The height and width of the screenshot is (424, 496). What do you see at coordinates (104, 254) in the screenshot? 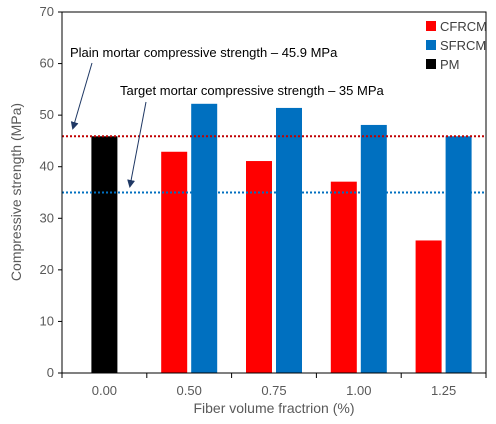
I see `bar-pm` at bounding box center [104, 254].